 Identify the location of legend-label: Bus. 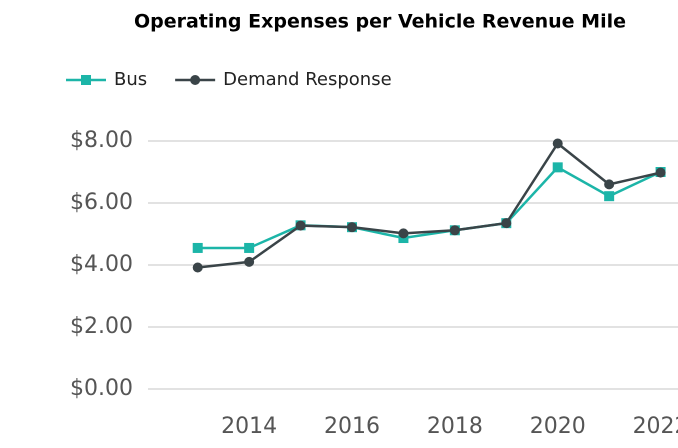
(130, 79).